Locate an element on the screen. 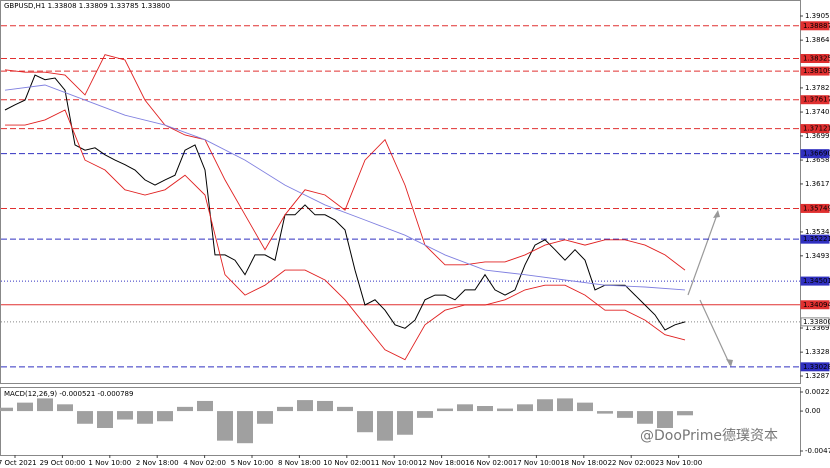  projection-arrow-down is located at coordinates (715, 332).